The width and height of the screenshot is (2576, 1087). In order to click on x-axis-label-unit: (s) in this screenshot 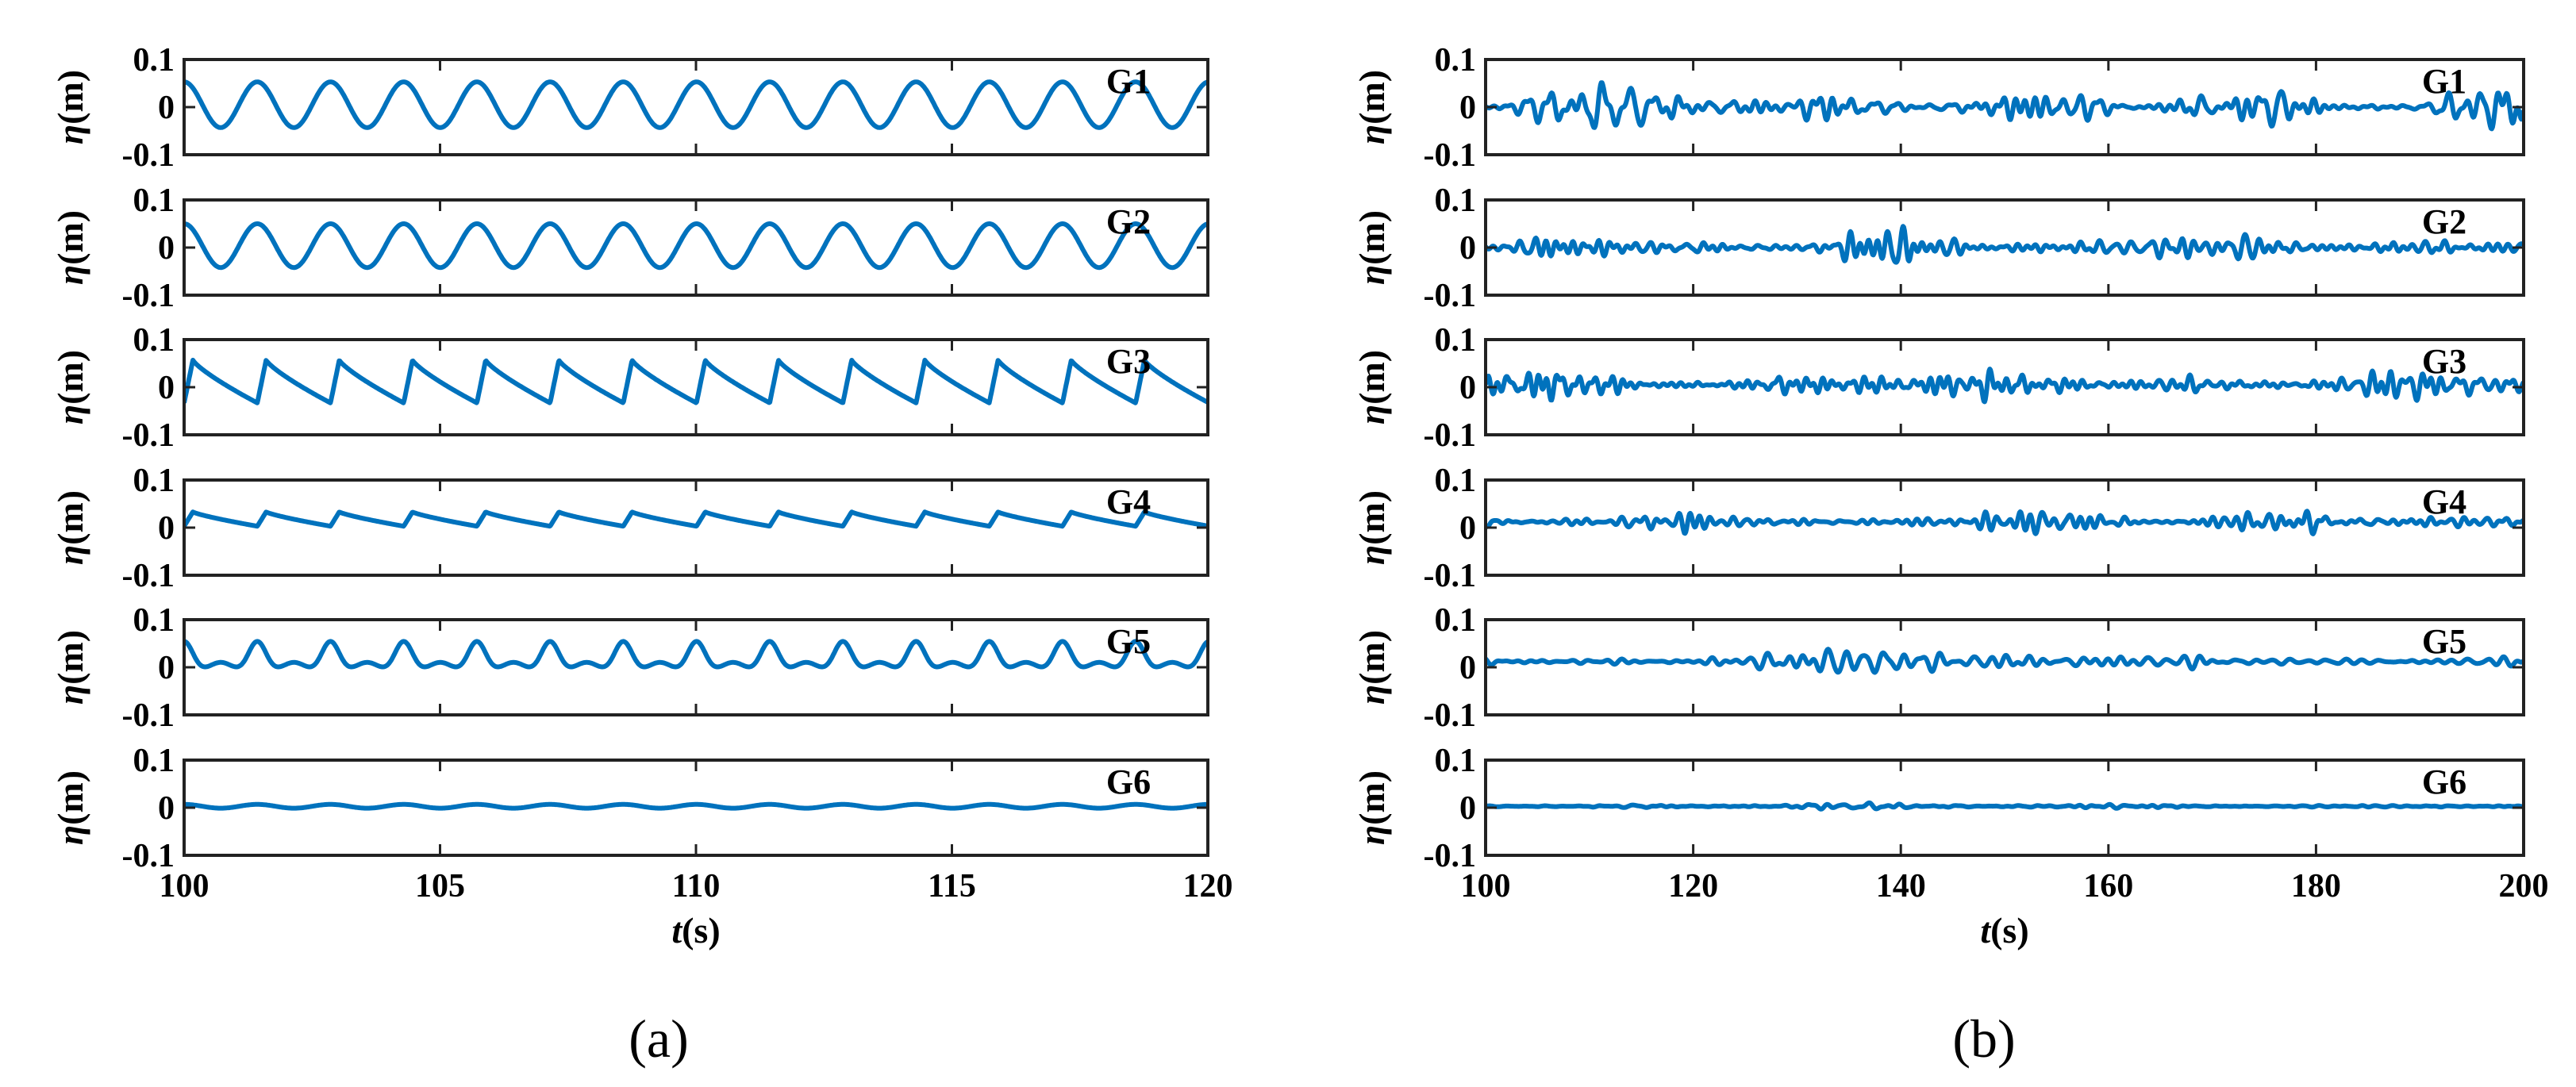, I will do `click(2010, 931)`.